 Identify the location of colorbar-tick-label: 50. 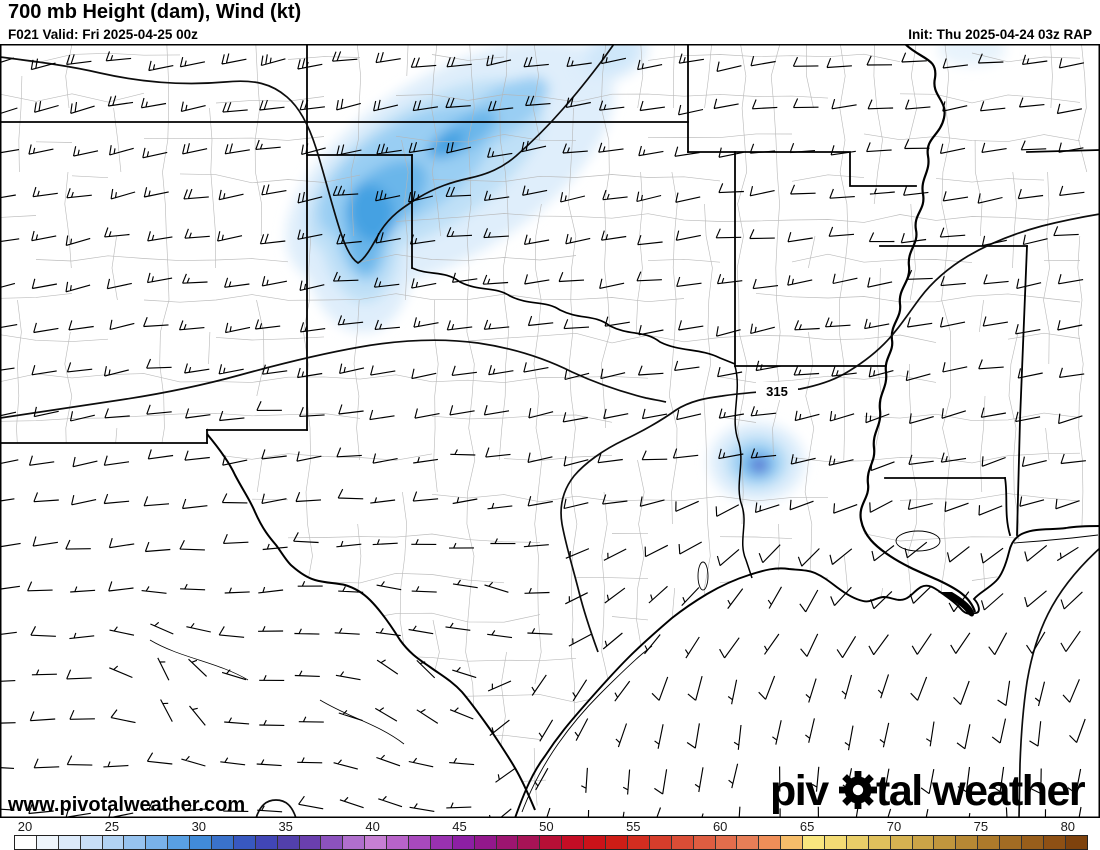
(546, 826).